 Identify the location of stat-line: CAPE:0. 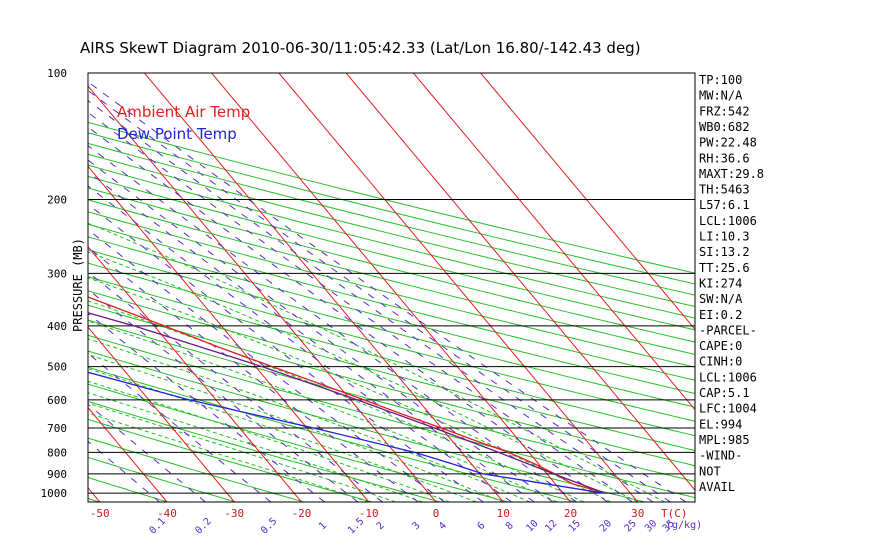
(720, 346).